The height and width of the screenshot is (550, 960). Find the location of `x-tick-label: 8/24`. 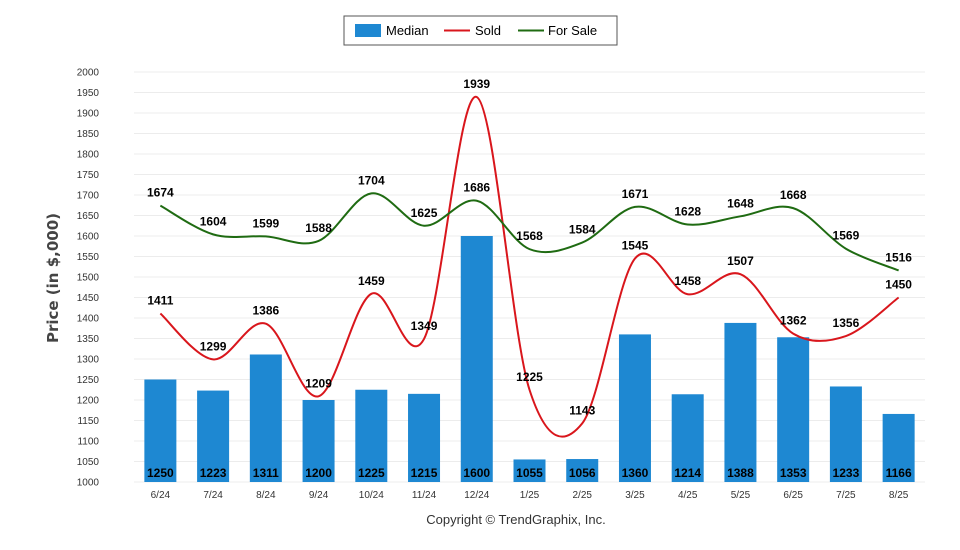

x-tick-label: 8/24 is located at coordinates (266, 495).